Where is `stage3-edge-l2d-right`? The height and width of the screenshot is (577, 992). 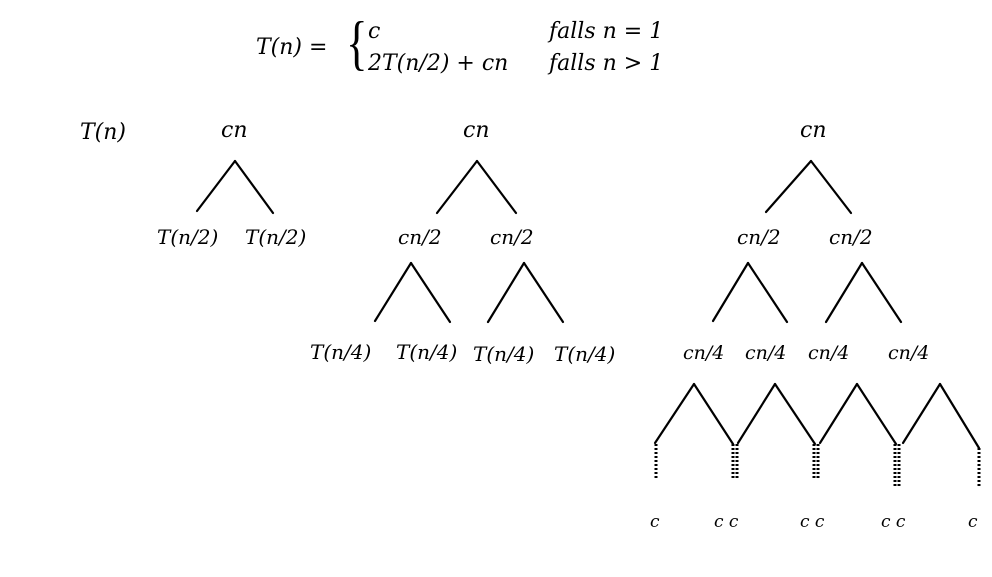
stage3-edge-l2d-right is located at coordinates (959, 416).